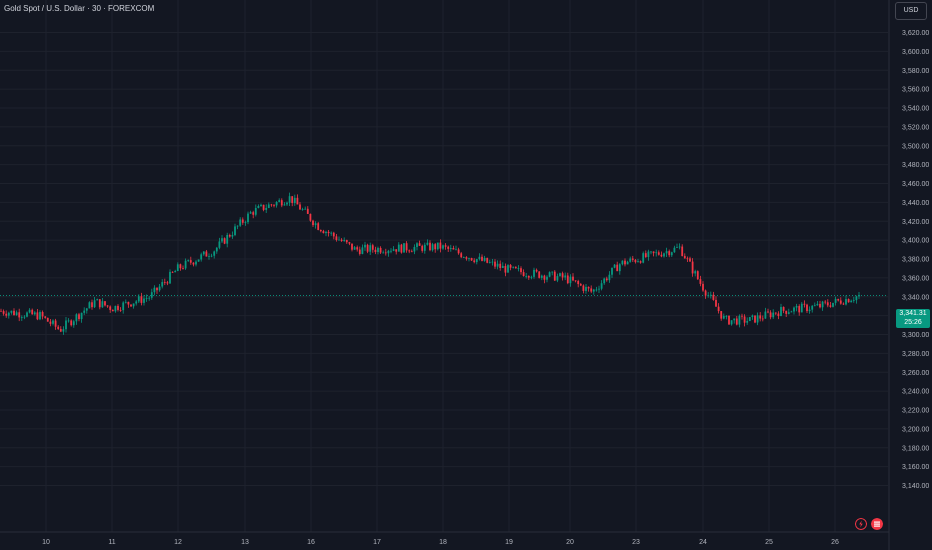  Describe the element at coordinates (915, 392) in the screenshot. I see `price-tick-label: 3,240.00` at that location.